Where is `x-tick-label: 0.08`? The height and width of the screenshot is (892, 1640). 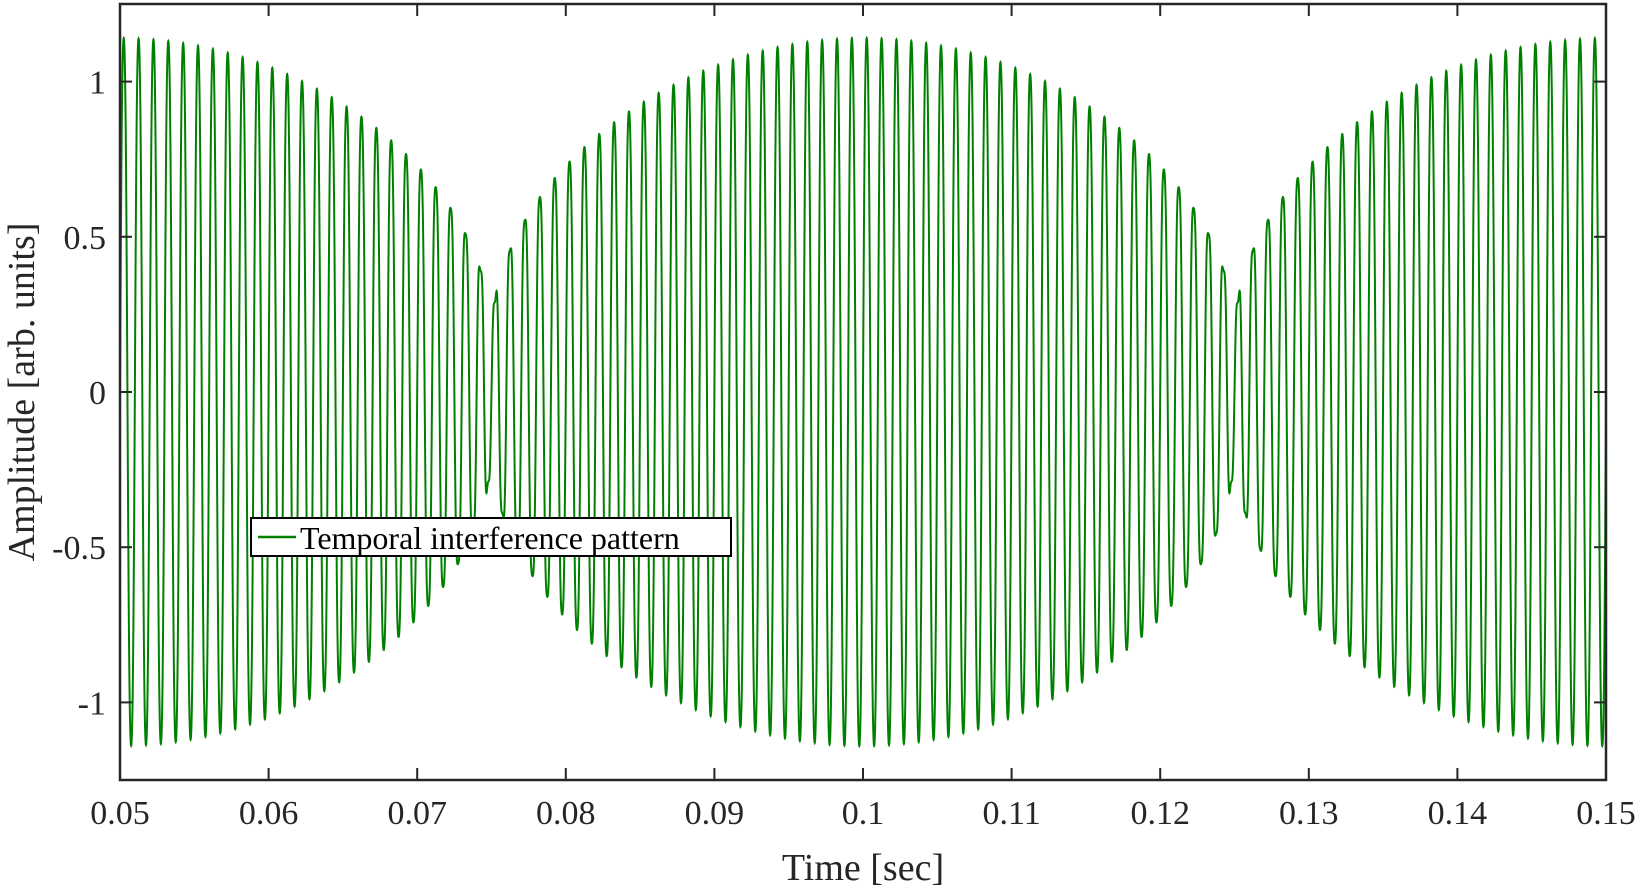 x-tick-label: 0.08 is located at coordinates (566, 813).